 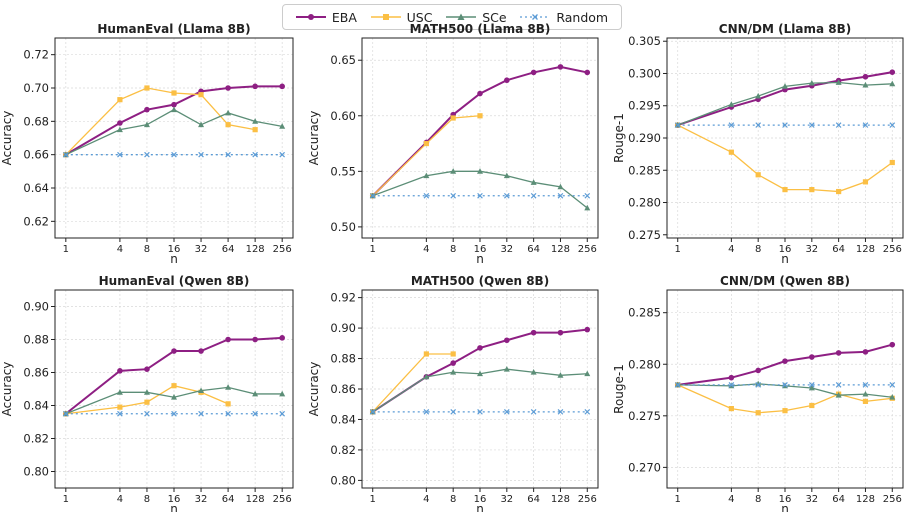 What do you see at coordinates (343, 450) in the screenshot?
I see `y-tick-label: 0.82` at bounding box center [343, 450].